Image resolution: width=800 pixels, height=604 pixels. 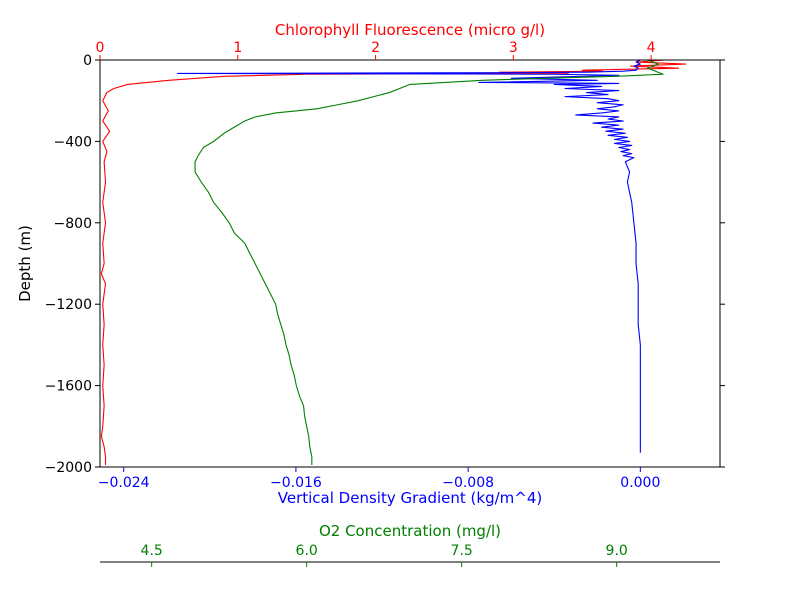 I want to click on density-tick-label: −0.008, so click(x=468, y=483).